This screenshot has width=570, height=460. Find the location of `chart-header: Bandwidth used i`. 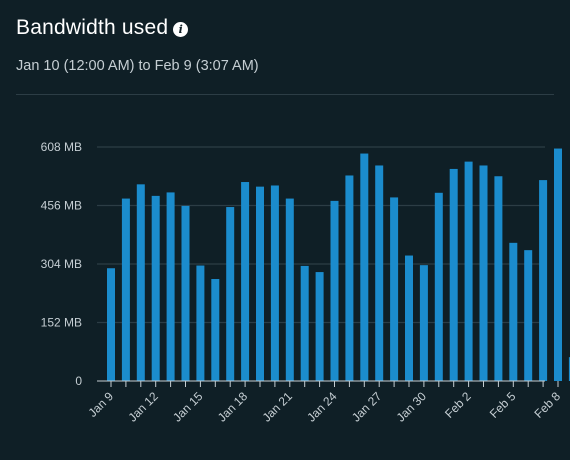

chart-header: Bandwidth used i is located at coordinates (102, 28).